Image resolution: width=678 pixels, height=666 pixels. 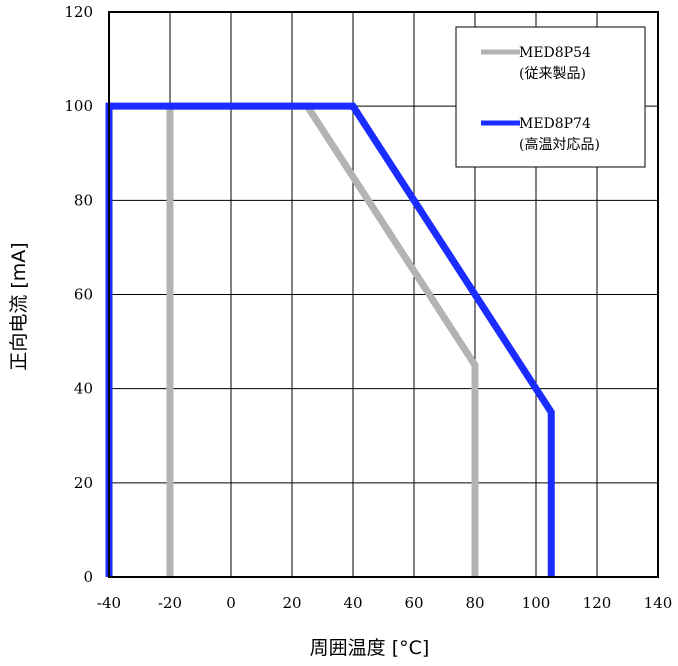 I want to click on x-tick-label: 40, so click(x=352, y=603).